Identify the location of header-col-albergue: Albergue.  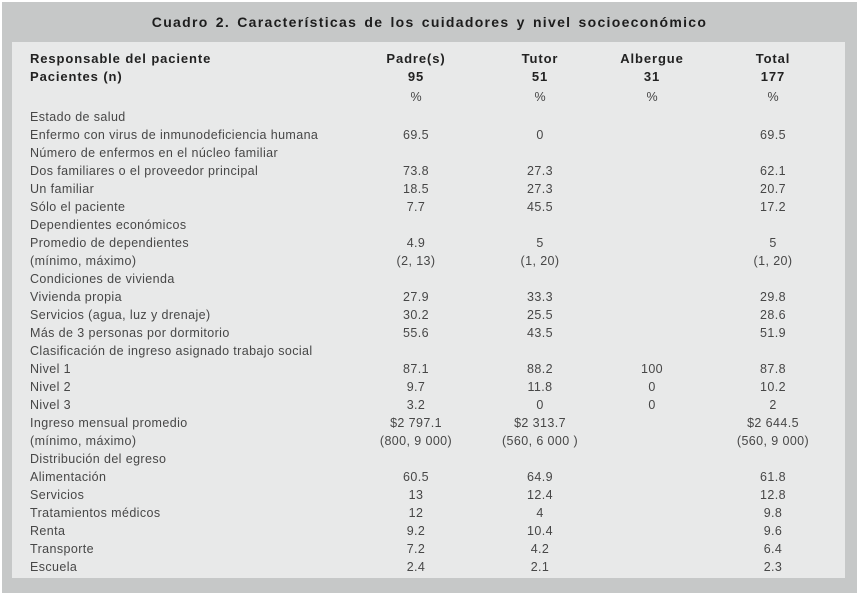
(652, 58).